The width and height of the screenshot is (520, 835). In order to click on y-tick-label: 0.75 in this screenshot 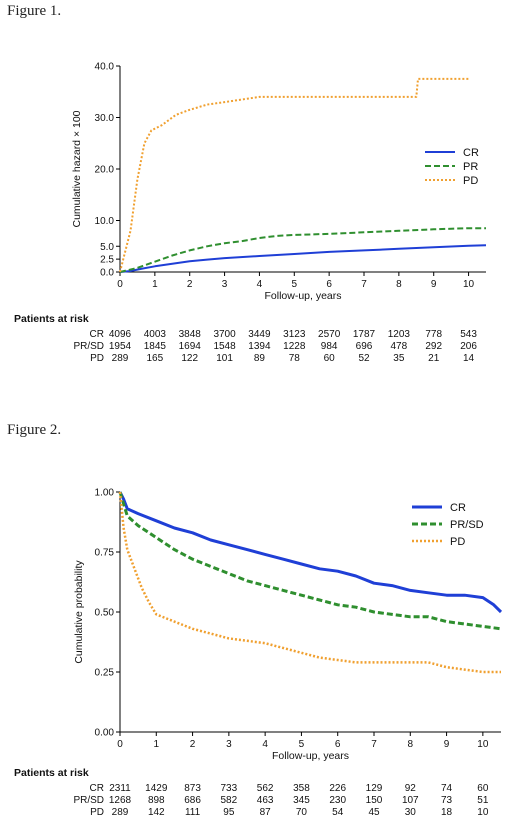, I will do `click(105, 553)`.